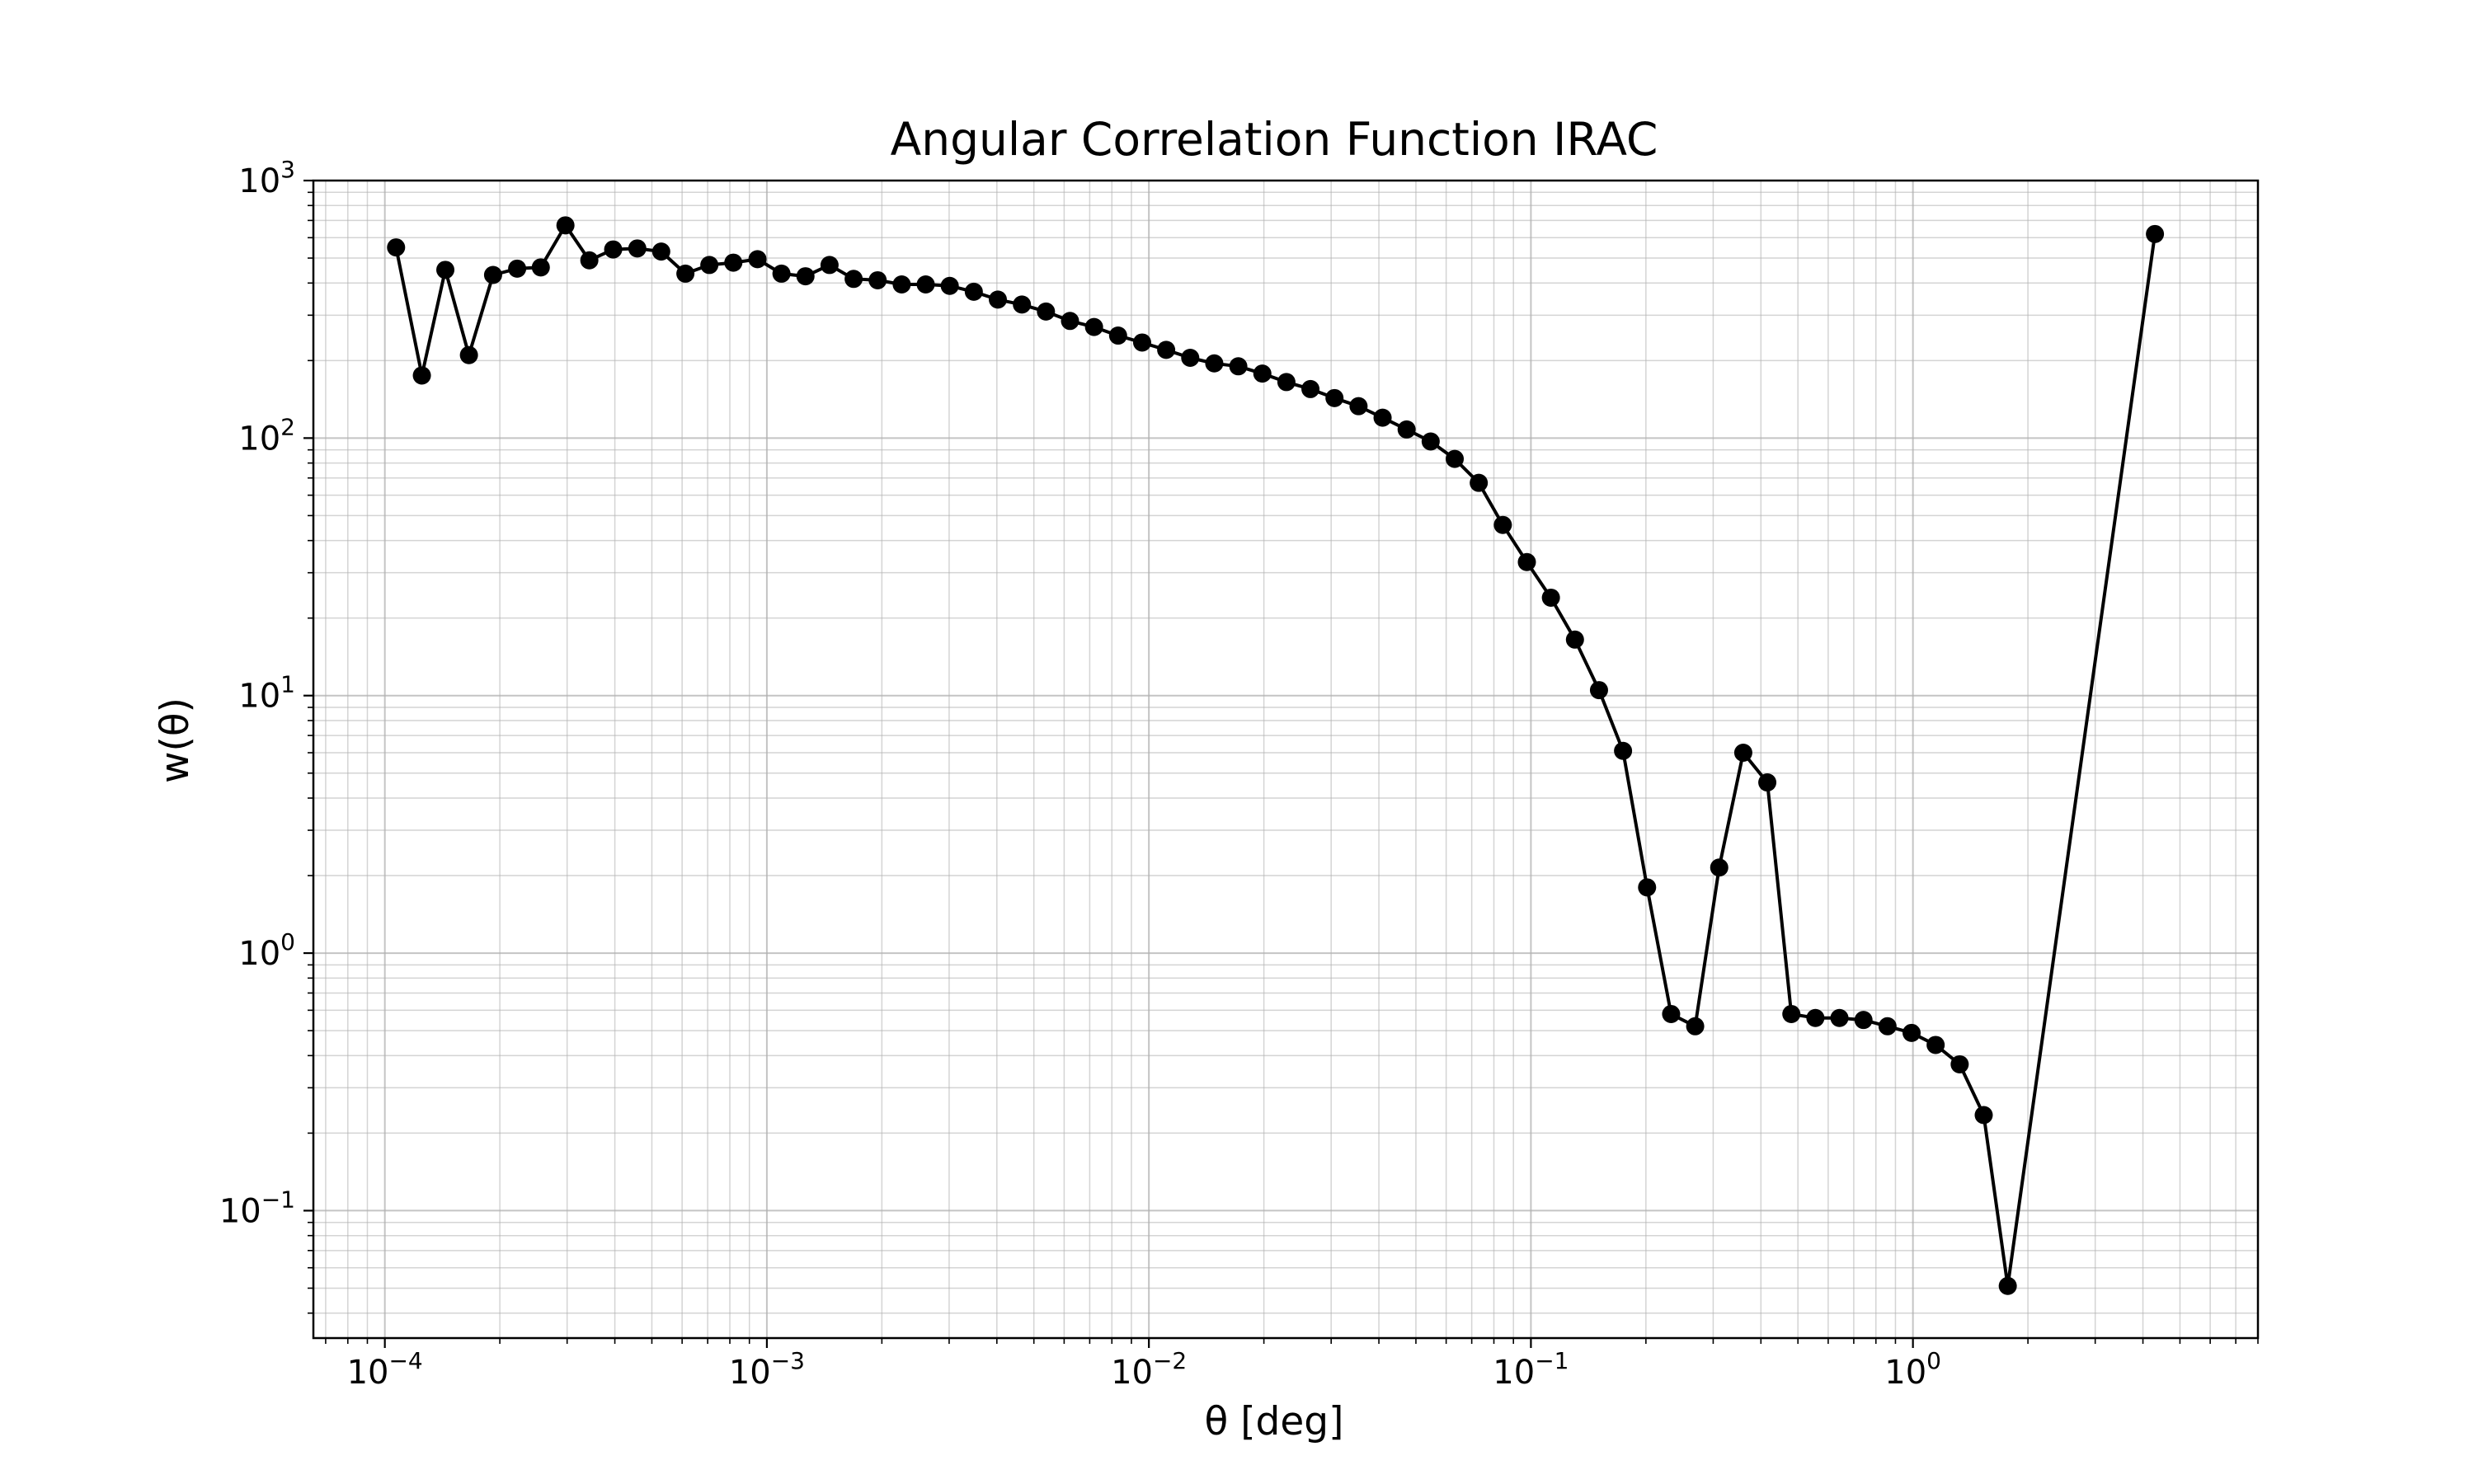  I want to click on x-tick-label: 10⁻¹, so click(1531, 1369).